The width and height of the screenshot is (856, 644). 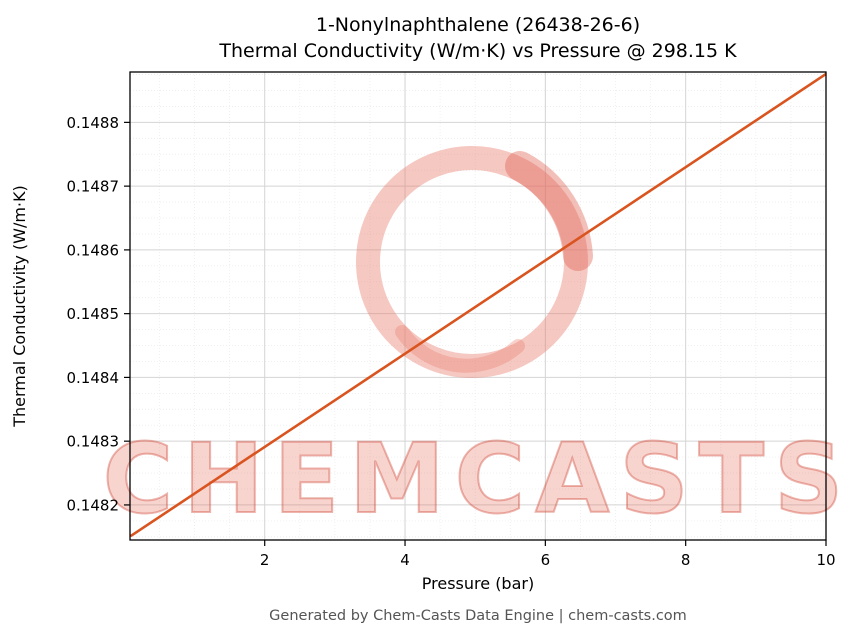 I want to click on y-tick-label: 0.1488, so click(x=93, y=123).